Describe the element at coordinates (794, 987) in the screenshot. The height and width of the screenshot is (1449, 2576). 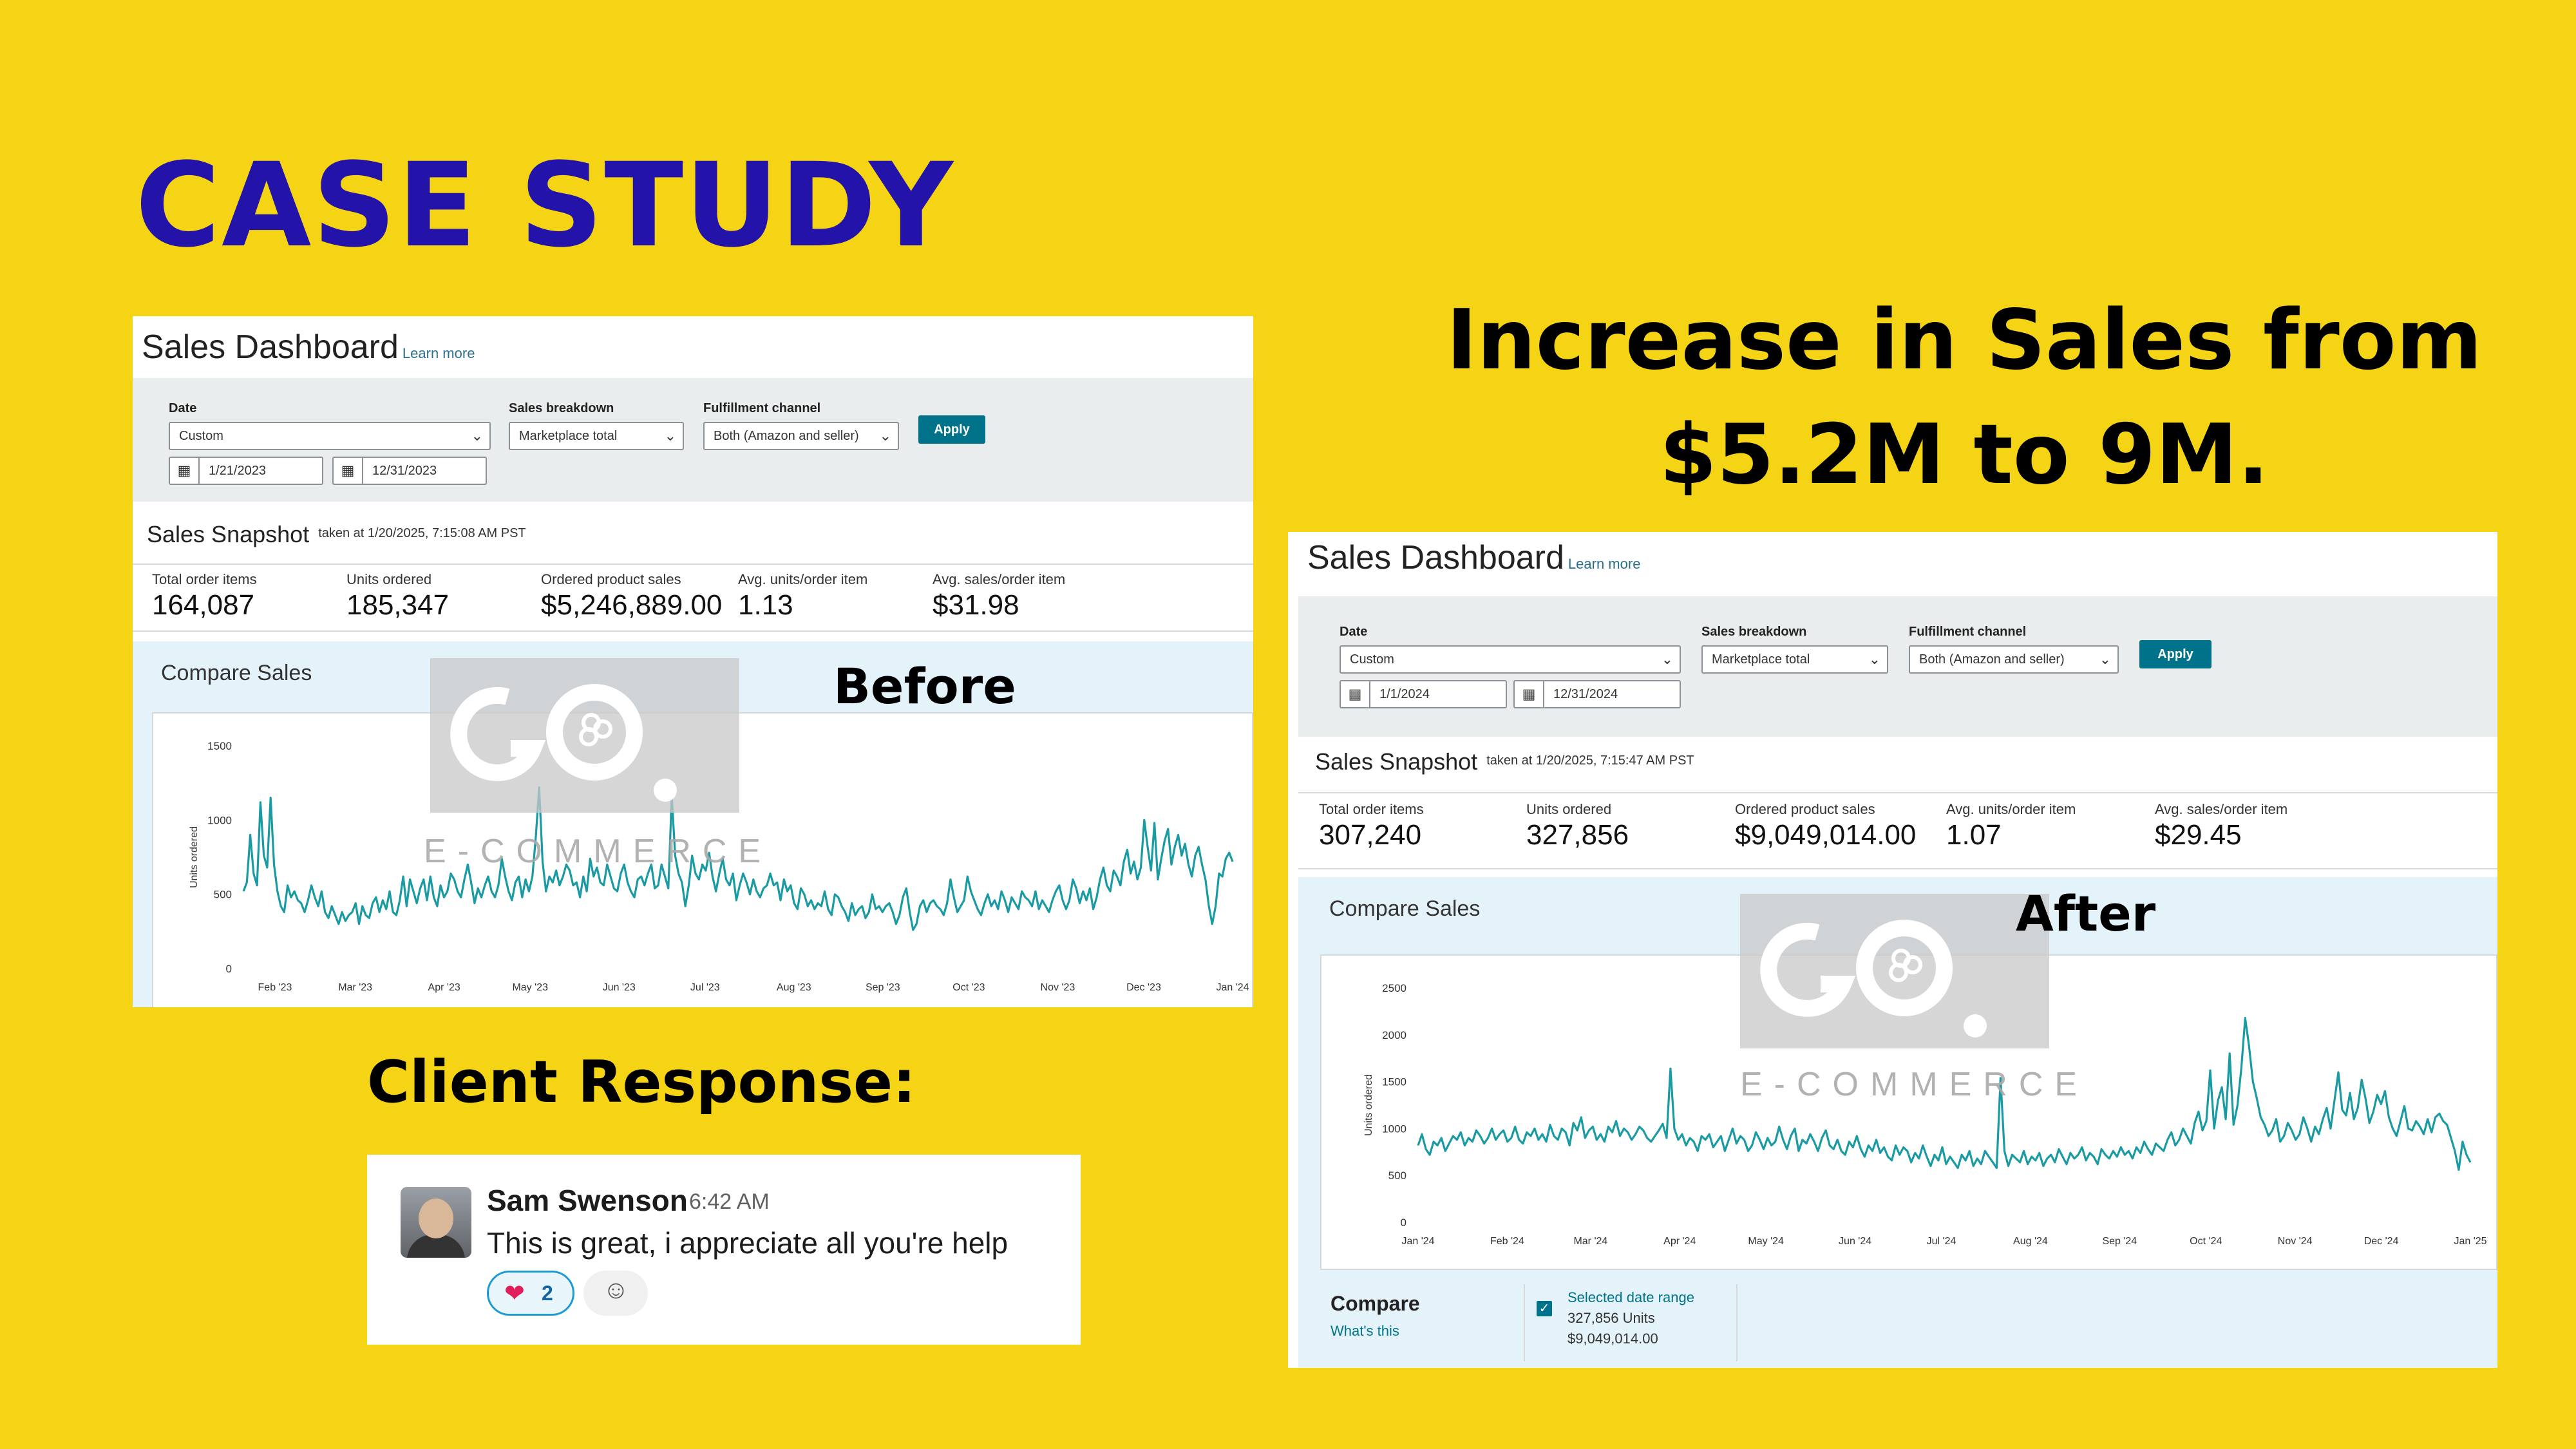
I see `x-tick-label: Aug '23` at that location.